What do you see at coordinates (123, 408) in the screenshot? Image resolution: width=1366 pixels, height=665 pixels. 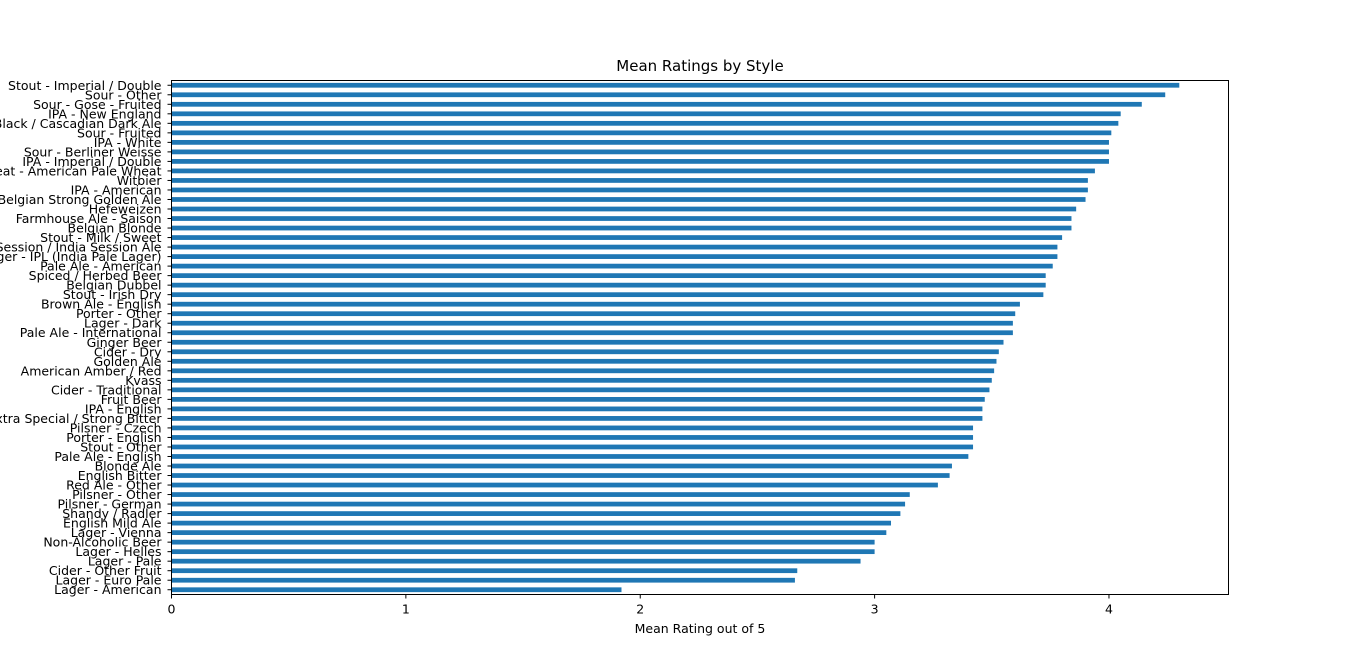 I see `y-tick-label: IPA - English` at bounding box center [123, 408].